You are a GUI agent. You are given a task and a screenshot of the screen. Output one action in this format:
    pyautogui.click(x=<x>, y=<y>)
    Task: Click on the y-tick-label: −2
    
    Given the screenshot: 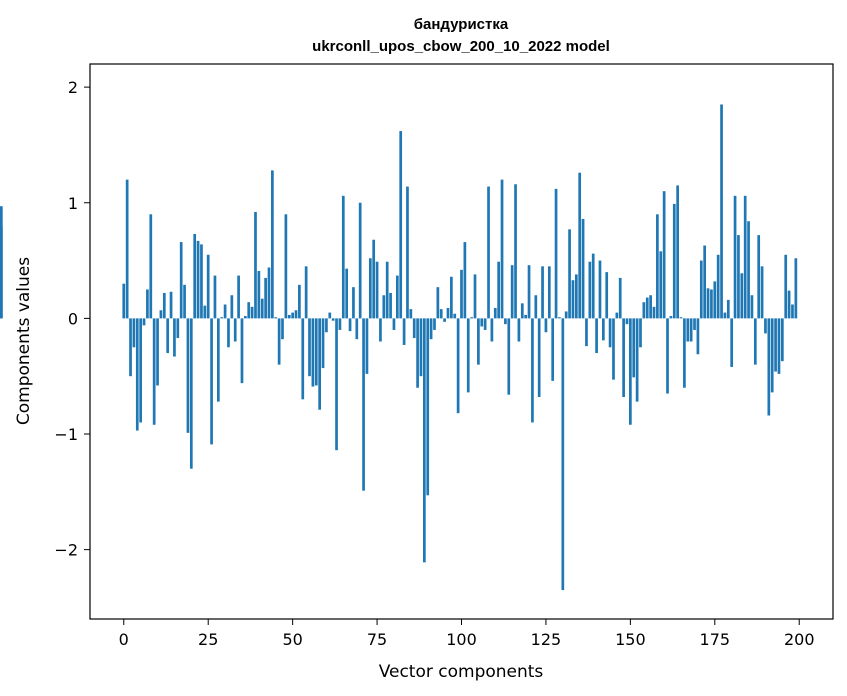 What is the action you would take?
    pyautogui.click(x=66, y=550)
    